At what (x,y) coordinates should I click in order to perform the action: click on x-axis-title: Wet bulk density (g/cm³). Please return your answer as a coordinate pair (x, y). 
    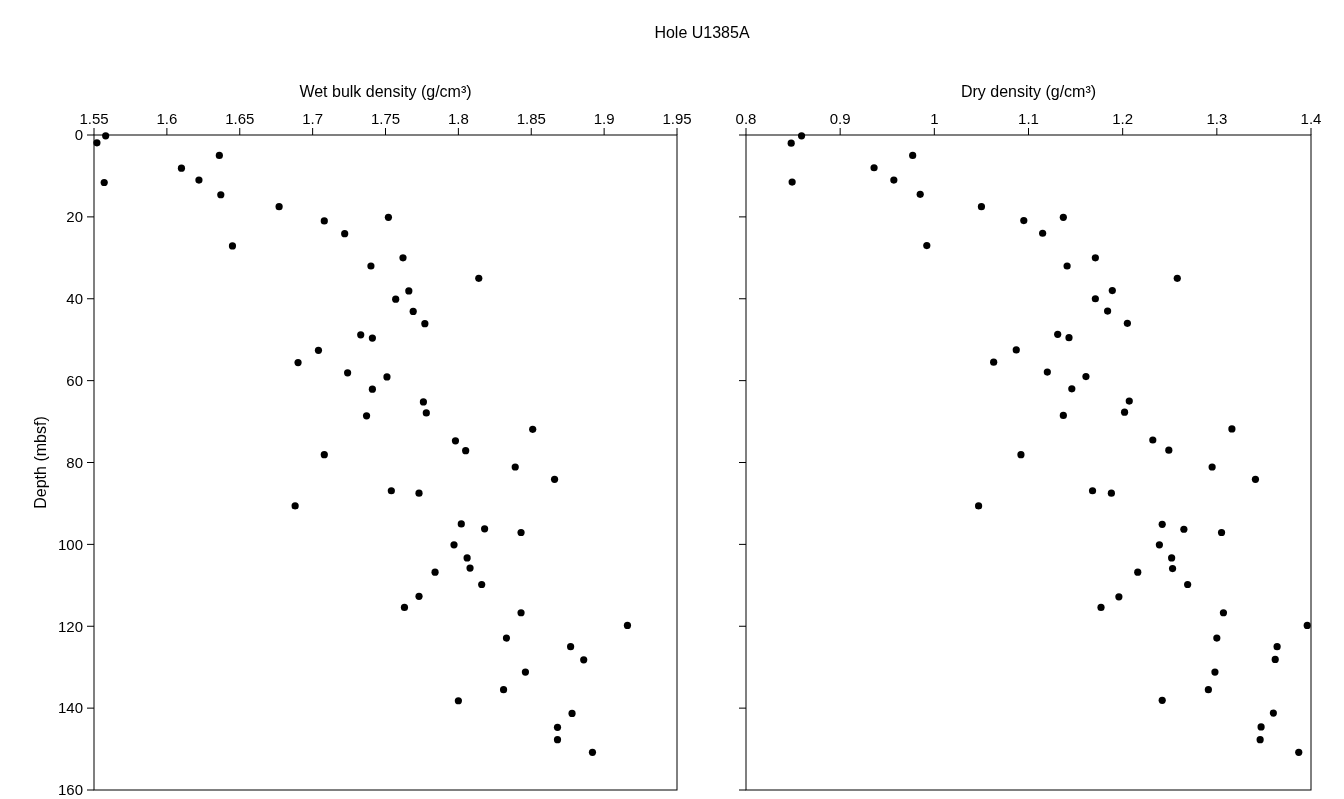
    Looking at the image, I should click on (385, 91).